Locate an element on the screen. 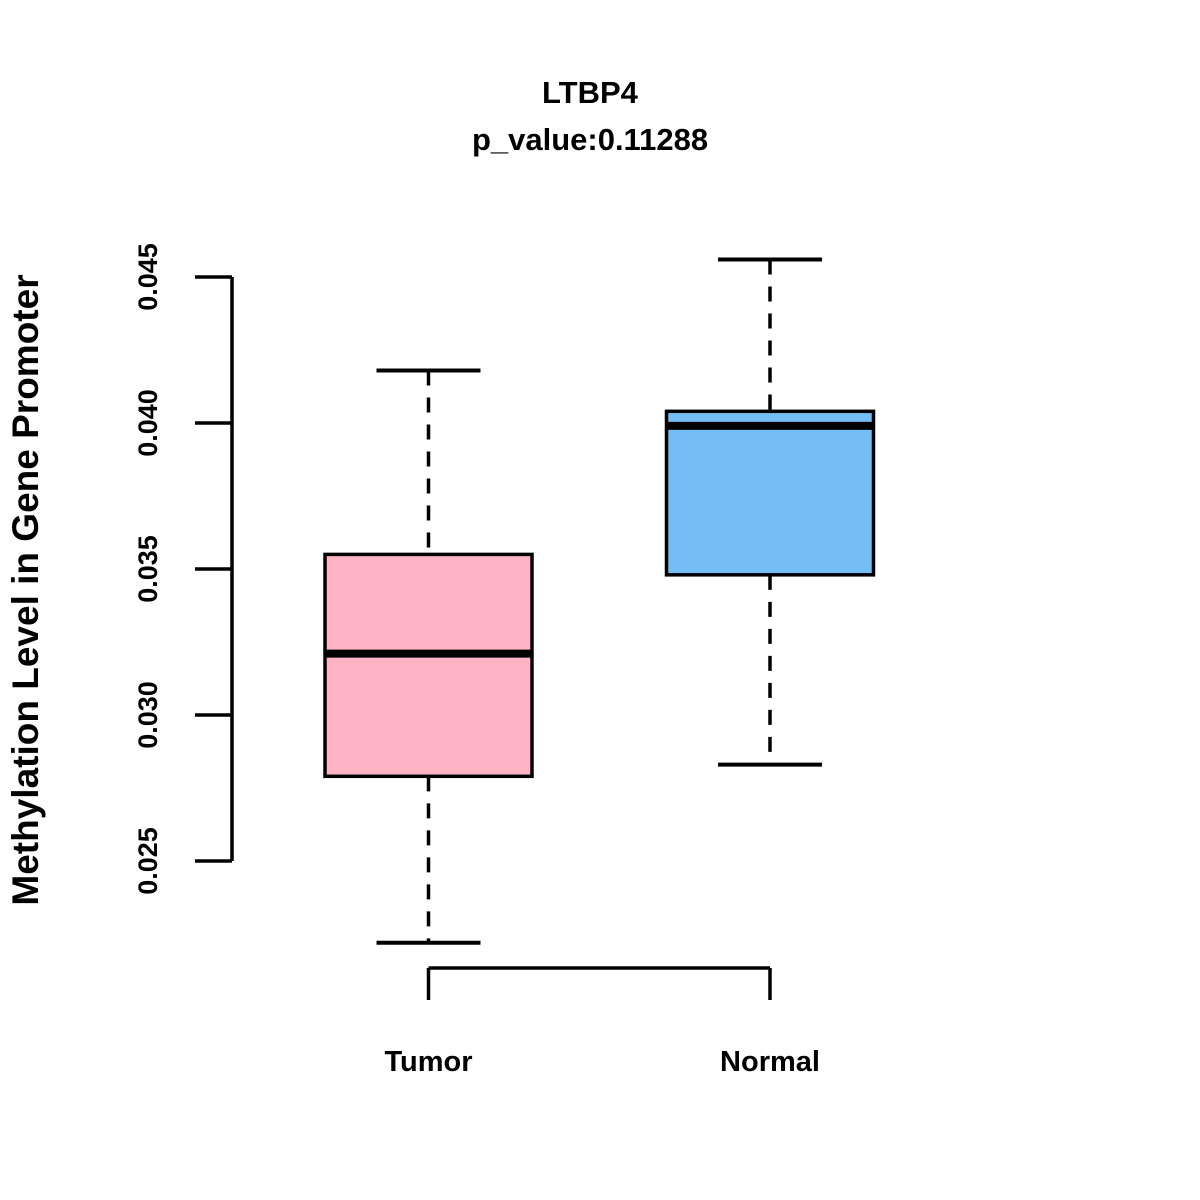 Image resolution: width=1200 pixels, height=1200 pixels. x-category-label-normal: Normal is located at coordinates (770, 1062).